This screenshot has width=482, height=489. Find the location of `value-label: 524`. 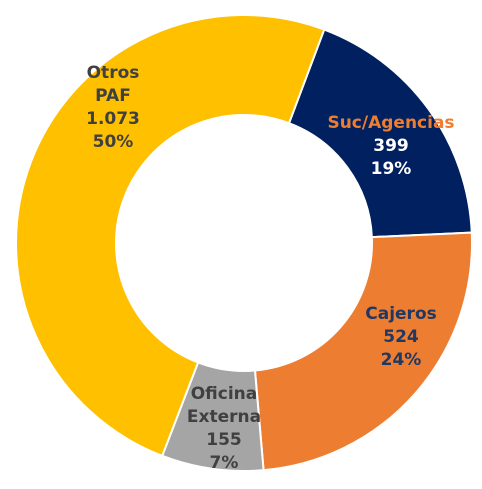

value-label: 524 is located at coordinates (401, 337).